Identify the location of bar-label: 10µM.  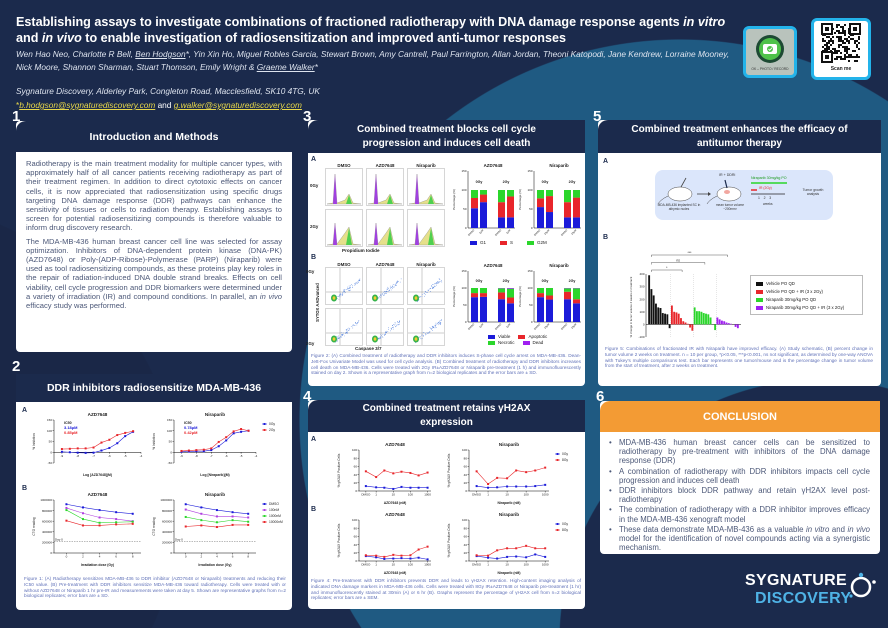
(546, 325).